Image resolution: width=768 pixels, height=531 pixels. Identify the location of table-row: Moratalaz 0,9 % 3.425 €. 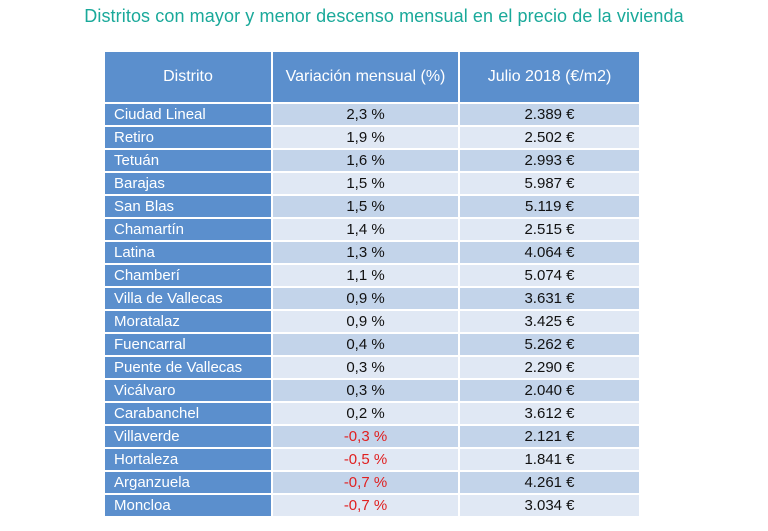
(372, 322).